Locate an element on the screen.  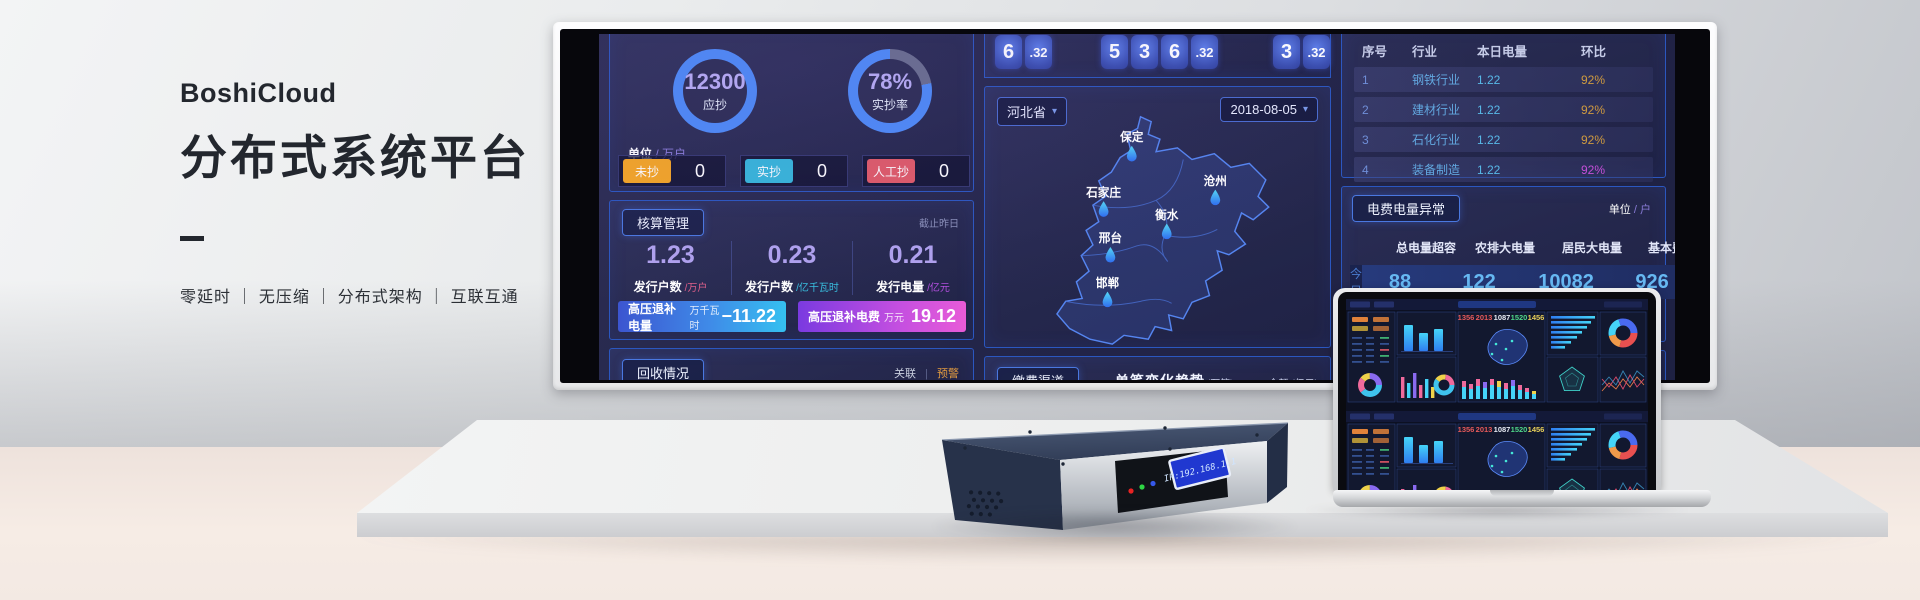
anomaly-headers: 总电量超容 农排大电量 居民大电量 基本费异常 is located at coordinates (1531, 247).